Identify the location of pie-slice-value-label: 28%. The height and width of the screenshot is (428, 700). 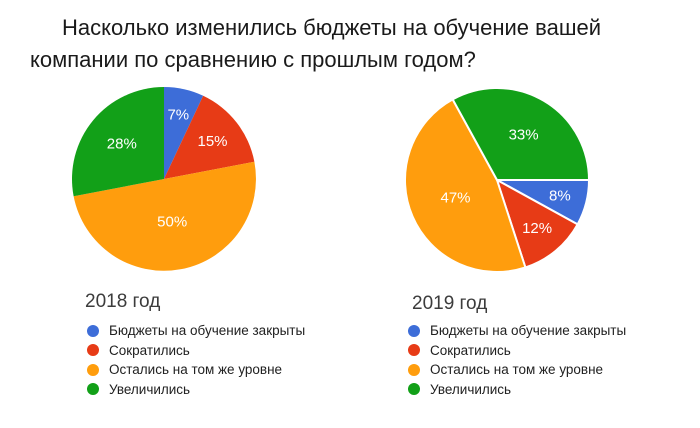
(122, 144).